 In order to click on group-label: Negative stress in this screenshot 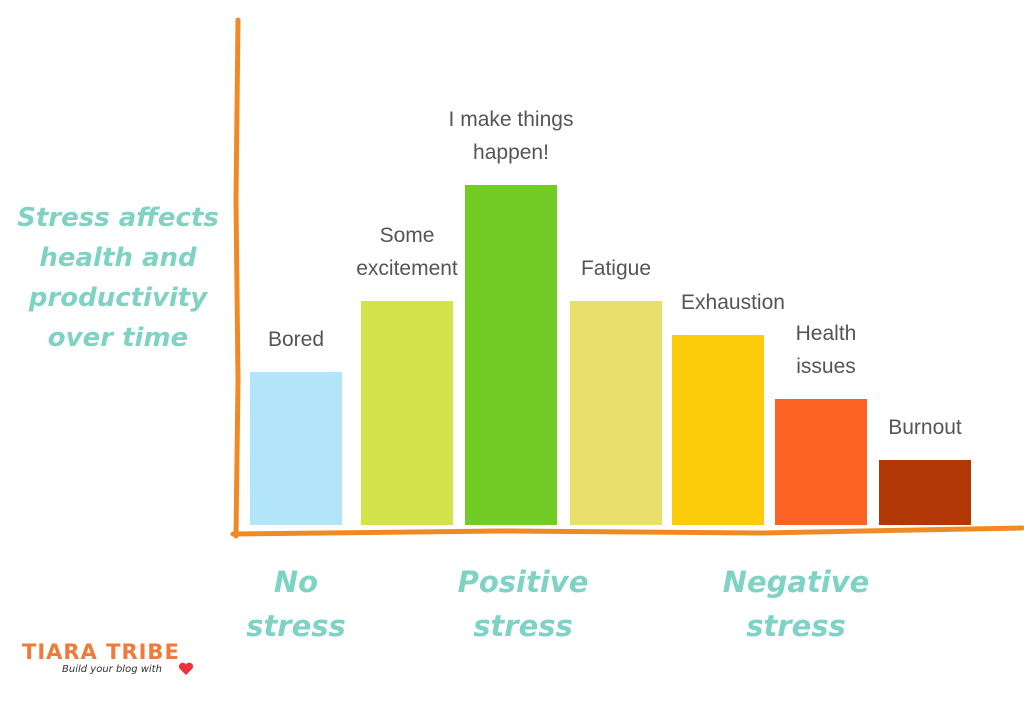, I will do `click(796, 604)`.